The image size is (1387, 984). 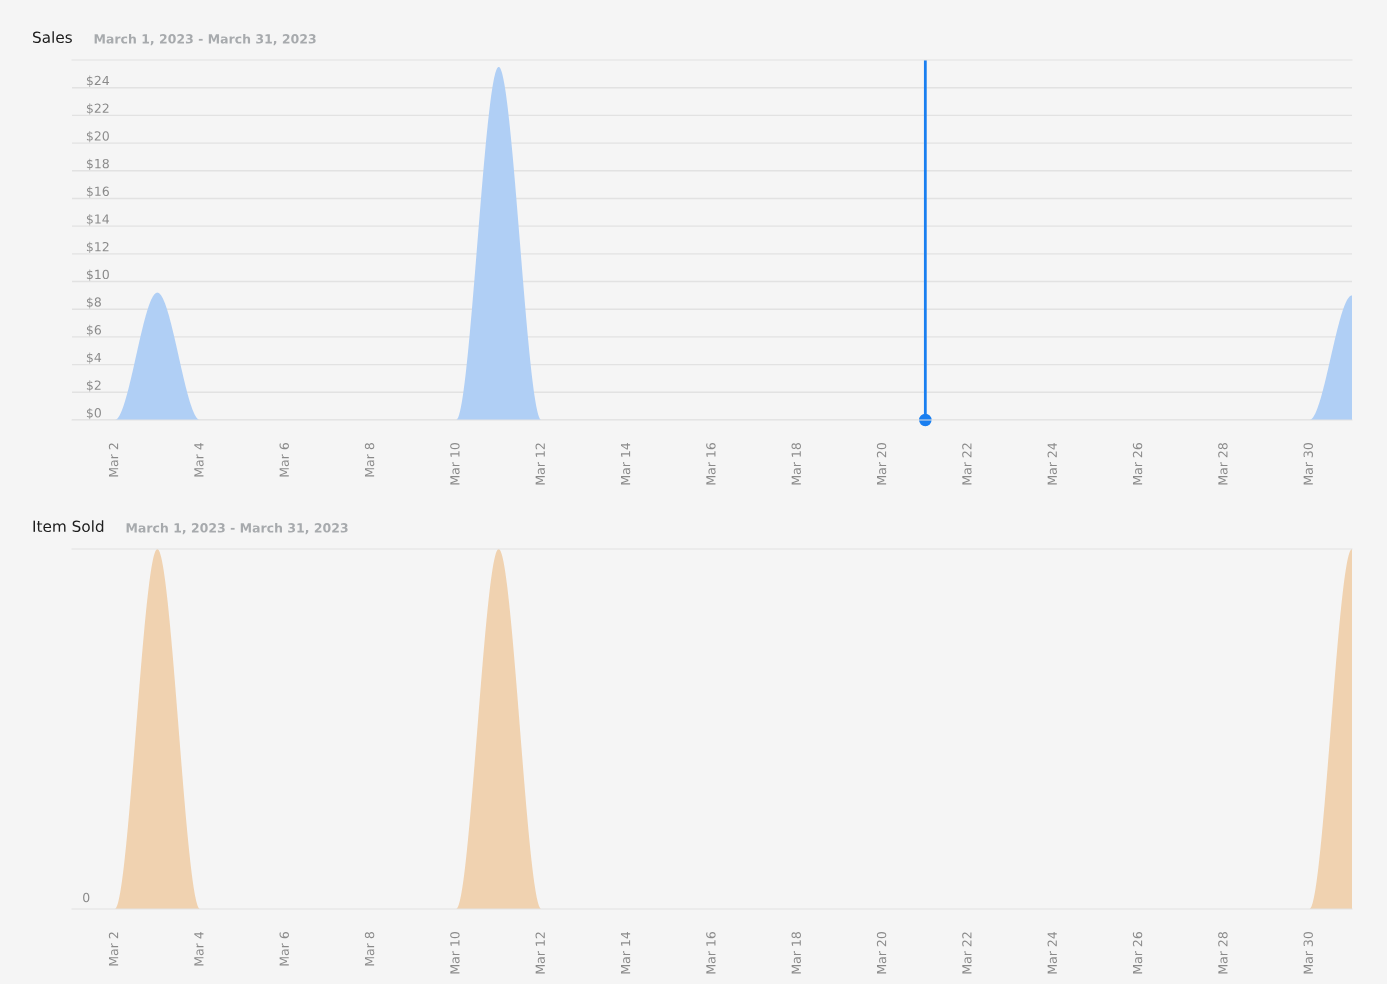 I want to click on y-tick-label: $2, so click(x=93, y=386).